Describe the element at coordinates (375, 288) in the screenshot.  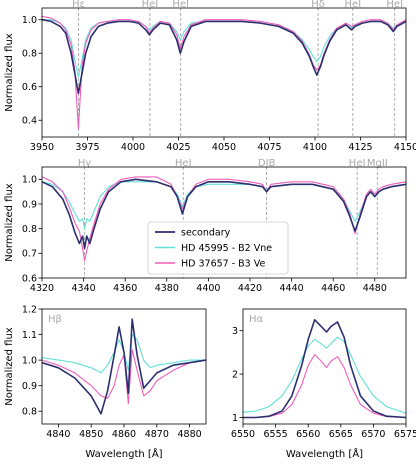
I see `x-tick-label-8: 4480` at that location.